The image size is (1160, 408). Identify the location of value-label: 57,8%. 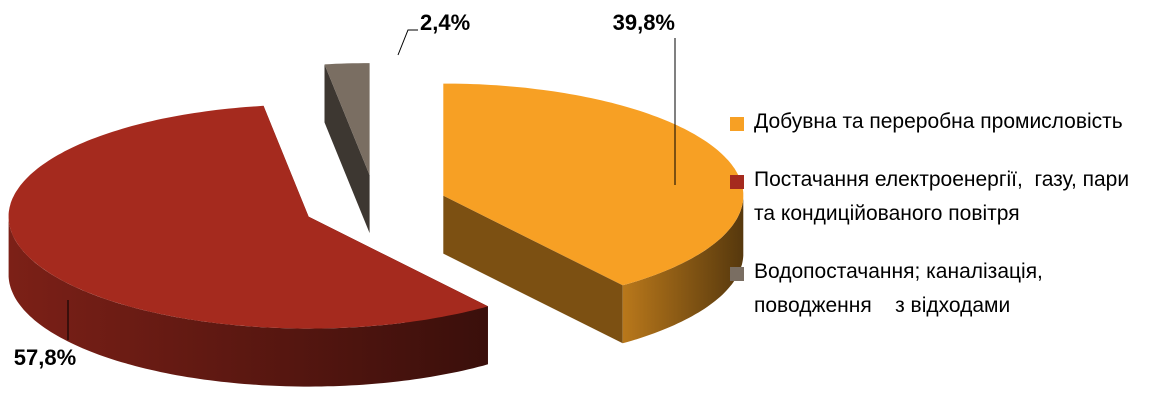
(45, 357).